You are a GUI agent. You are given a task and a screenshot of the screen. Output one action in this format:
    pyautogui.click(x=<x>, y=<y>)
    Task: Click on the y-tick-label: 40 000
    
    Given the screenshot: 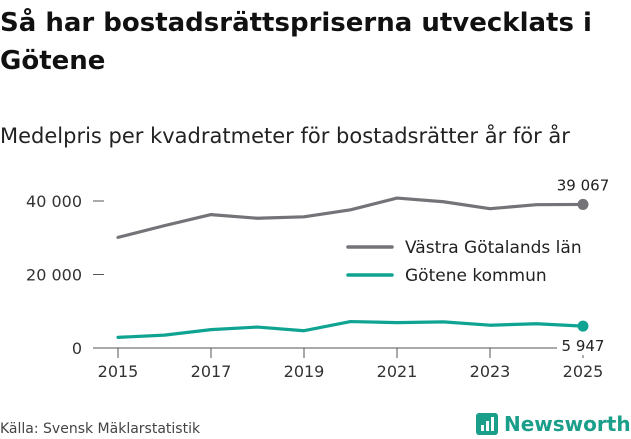 What is the action you would take?
    pyautogui.click(x=54, y=201)
    